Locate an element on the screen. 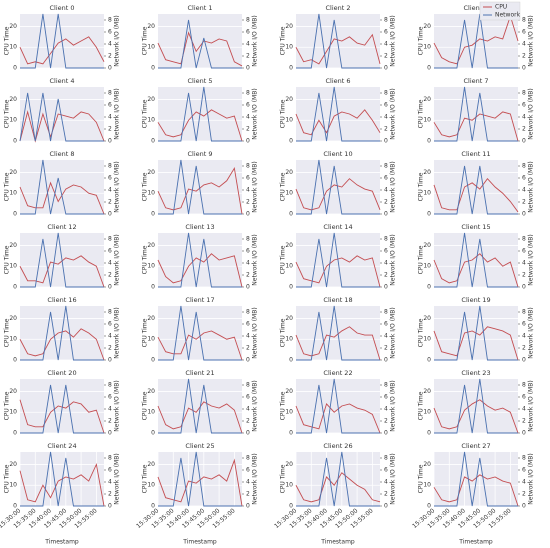  panel-title: Client 17 is located at coordinates (199, 300).